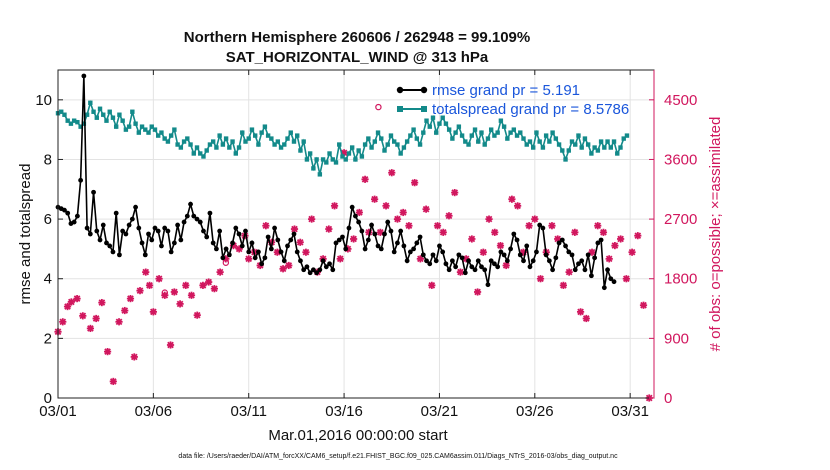  Describe the element at coordinates (358, 435) in the screenshot. I see `x-axis-label: Mar.01,2016 00:00:00 start` at that location.